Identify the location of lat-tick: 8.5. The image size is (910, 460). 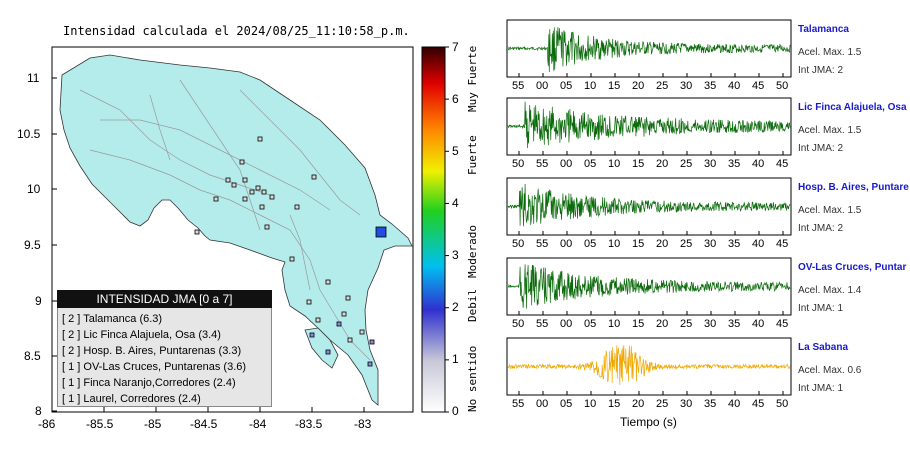
(32, 356).